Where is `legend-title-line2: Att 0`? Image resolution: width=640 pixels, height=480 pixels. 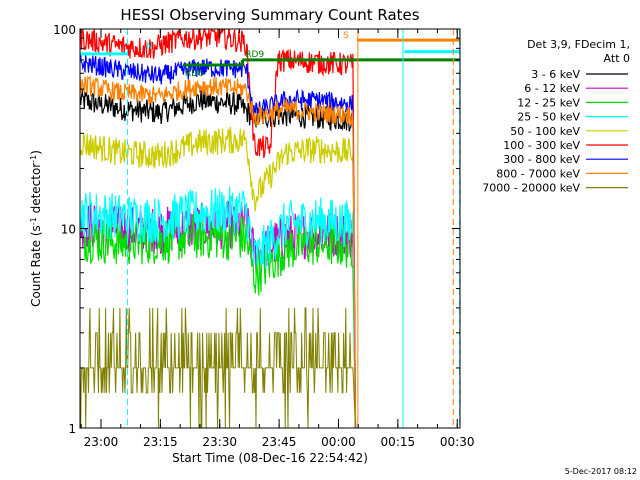
legend-title-line2: Att 0 is located at coordinates (617, 58).